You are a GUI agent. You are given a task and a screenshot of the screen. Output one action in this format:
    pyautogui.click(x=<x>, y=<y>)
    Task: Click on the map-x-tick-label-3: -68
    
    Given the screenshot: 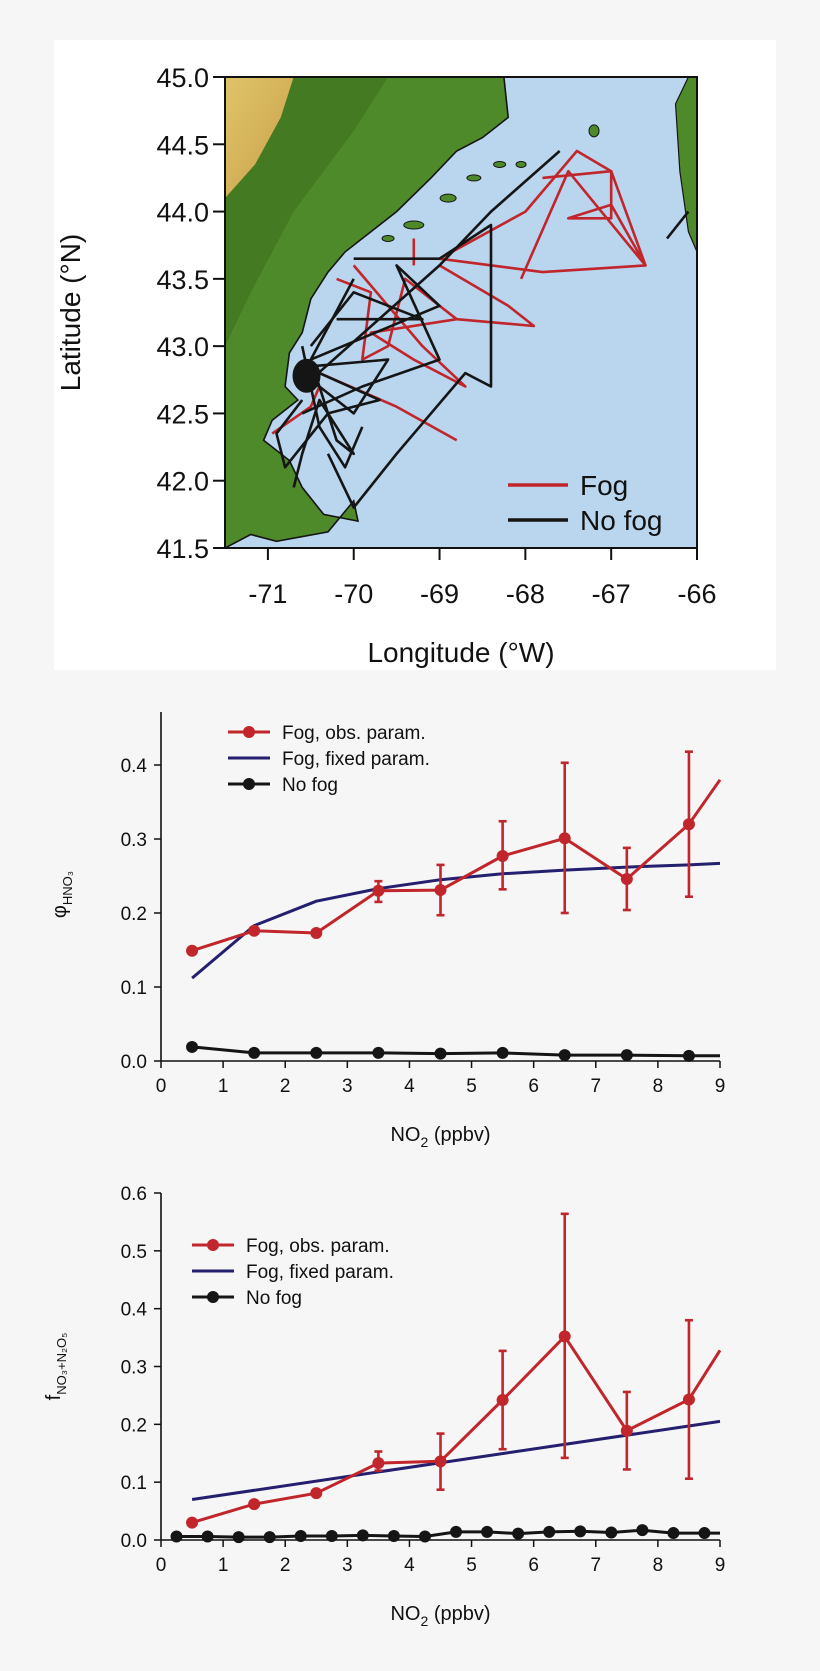 What is the action you would take?
    pyautogui.click(x=525, y=594)
    